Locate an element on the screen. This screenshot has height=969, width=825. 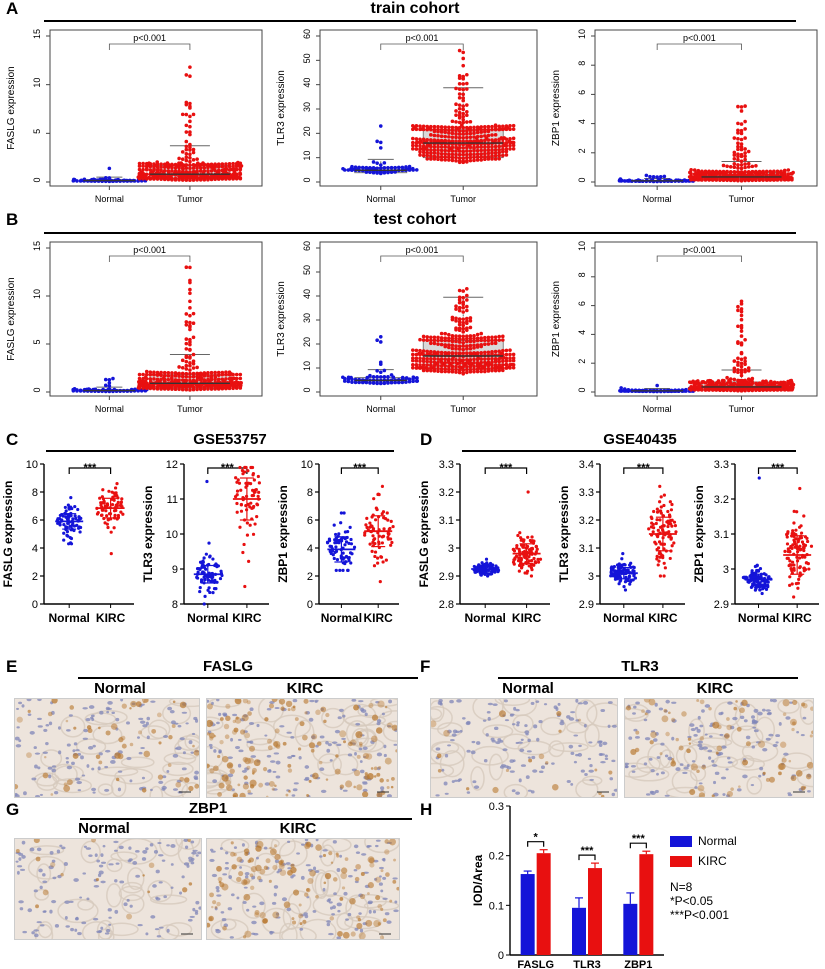
y-tick-label: 3.1 is located at coordinates (446, 521).